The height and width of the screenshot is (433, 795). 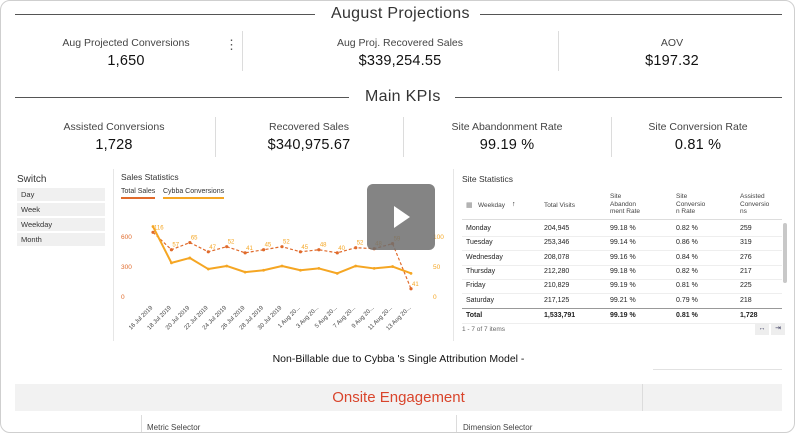 I want to click on table-cell: 99.14 %, so click(x=623, y=243).